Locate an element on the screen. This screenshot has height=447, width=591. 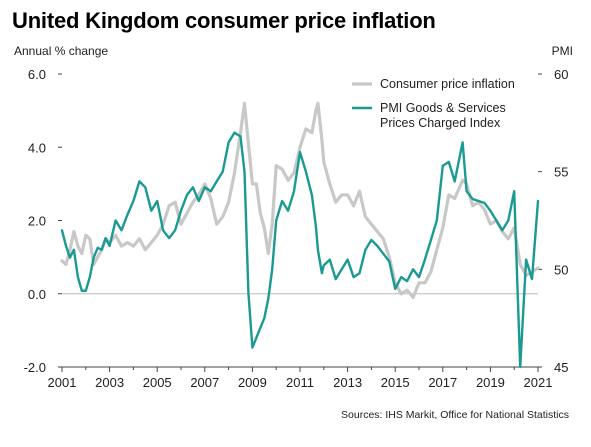
x-tick-label: 2007 is located at coordinates (204, 382).